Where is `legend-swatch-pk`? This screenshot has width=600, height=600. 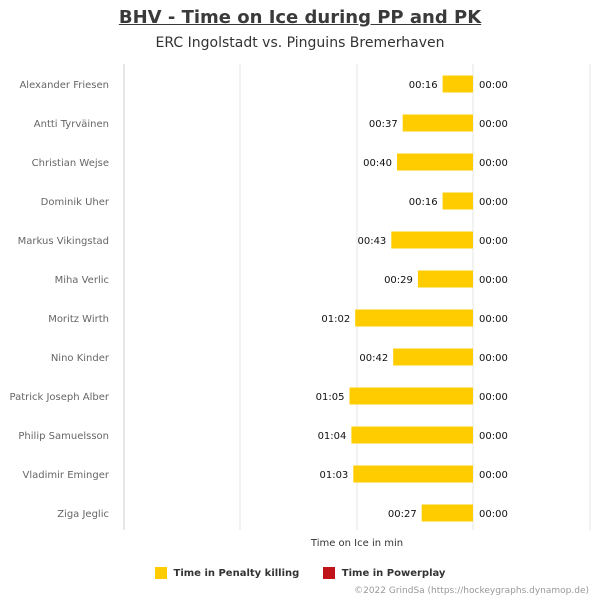
legend-swatch-pk is located at coordinates (160, 573).